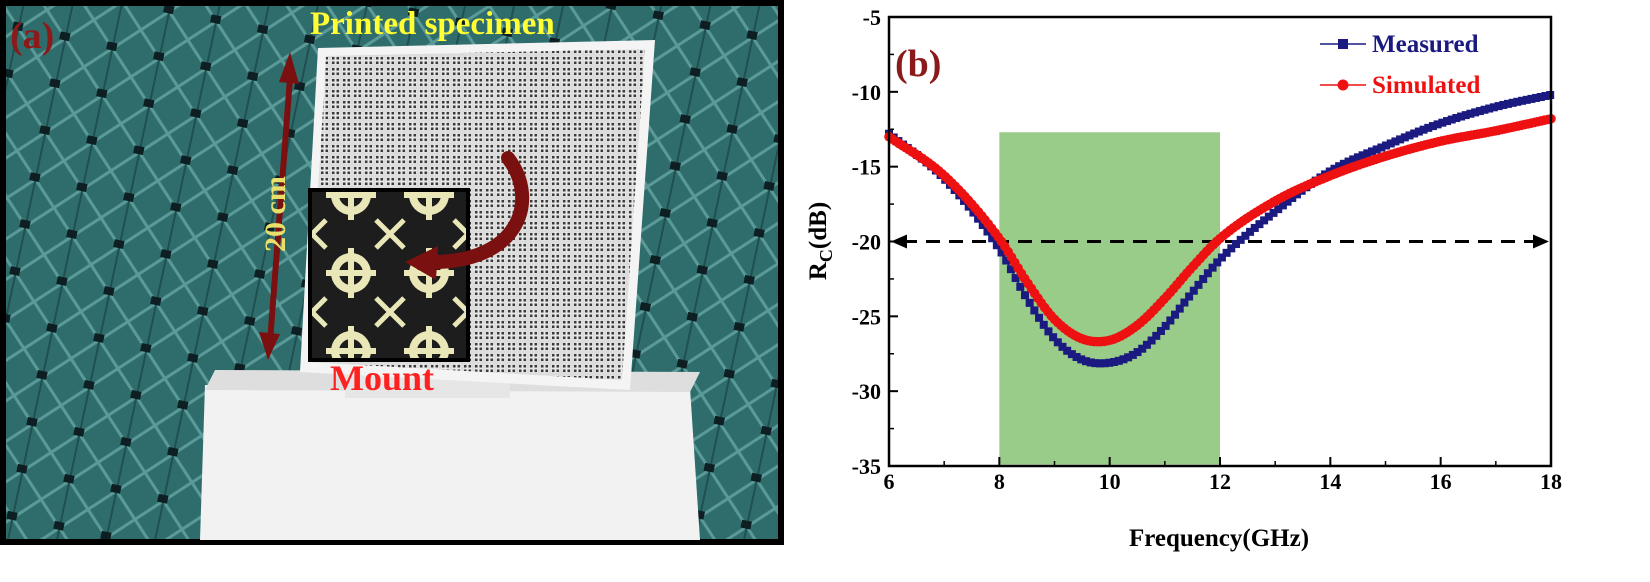 This screenshot has width=1650, height=582. Describe the element at coordinates (1343, 44) in the screenshot. I see `legend-measured-marker` at that location.